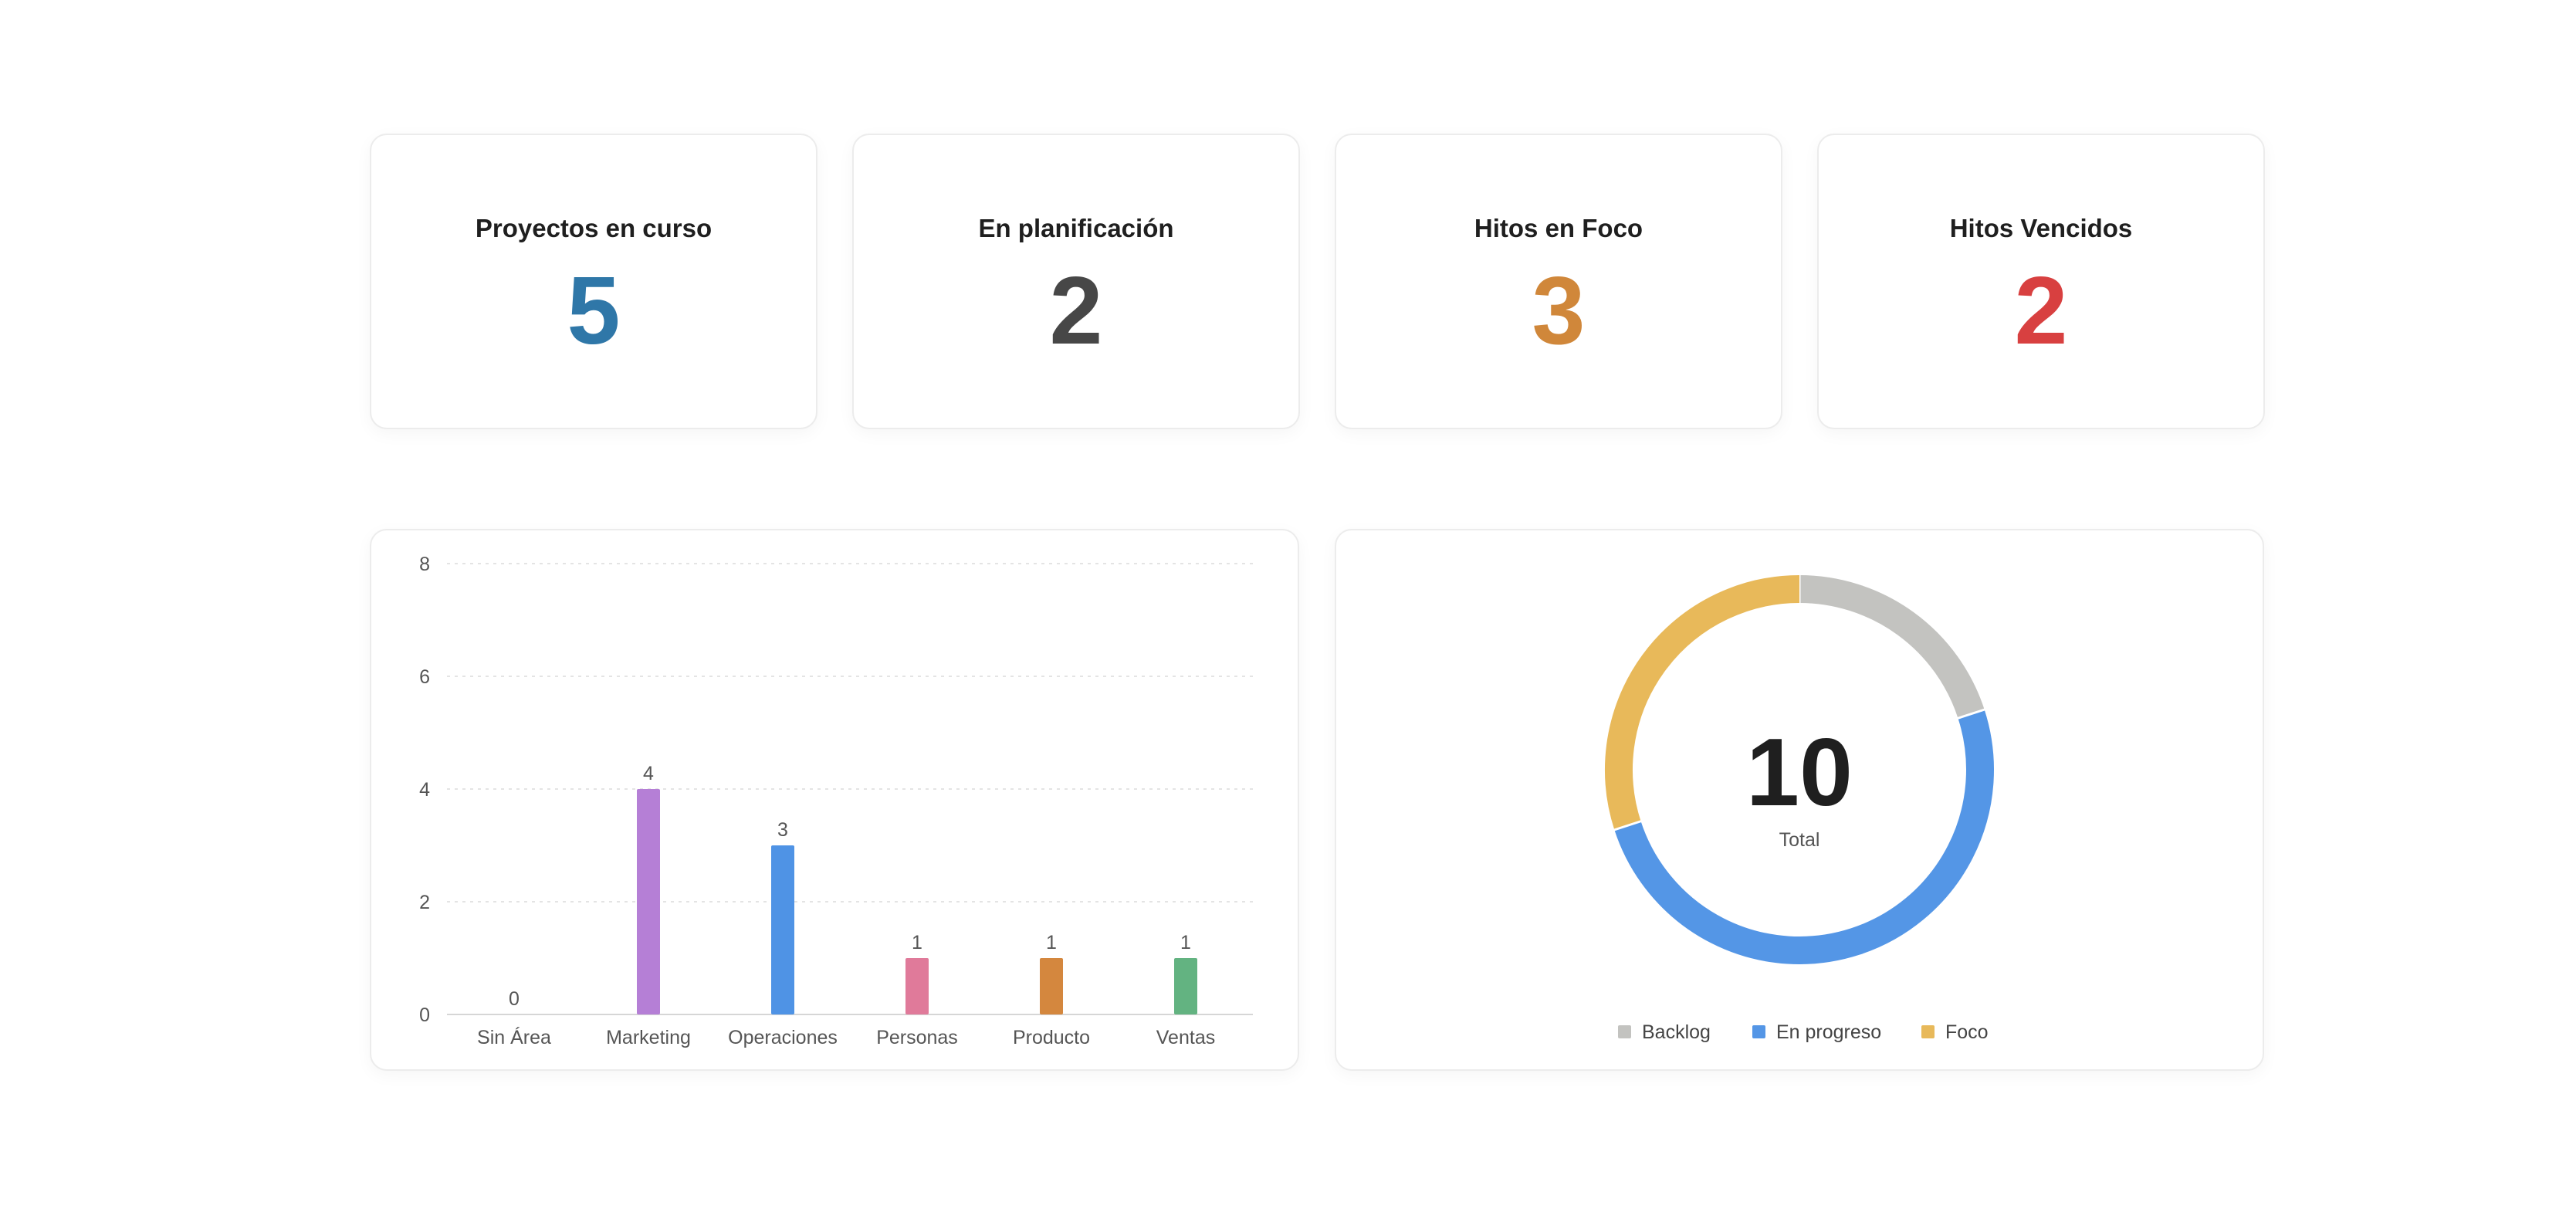 The width and height of the screenshot is (2576, 1226). Describe the element at coordinates (649, 773) in the screenshot. I see `bar-value-label: 4` at that location.